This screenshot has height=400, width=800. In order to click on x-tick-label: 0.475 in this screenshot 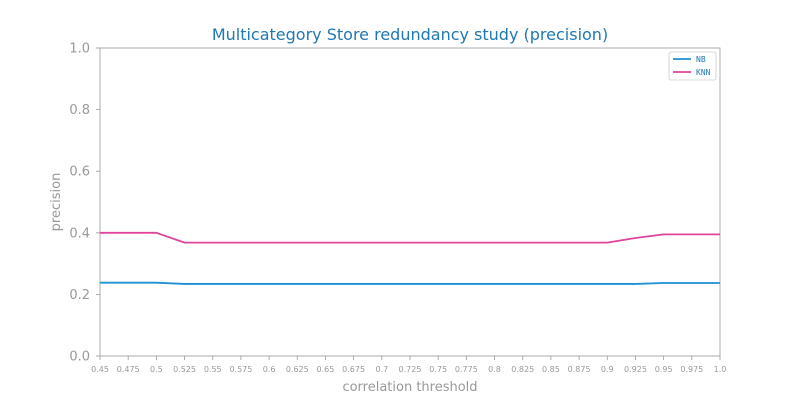, I will do `click(128, 369)`.